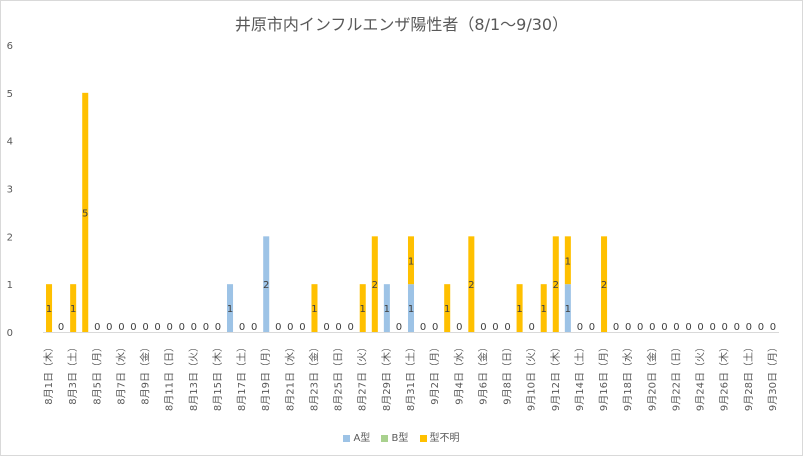 The image size is (803, 456). Describe the element at coordinates (579, 376) in the screenshot. I see `x-tick-label: 9月14日（土）` at that location.